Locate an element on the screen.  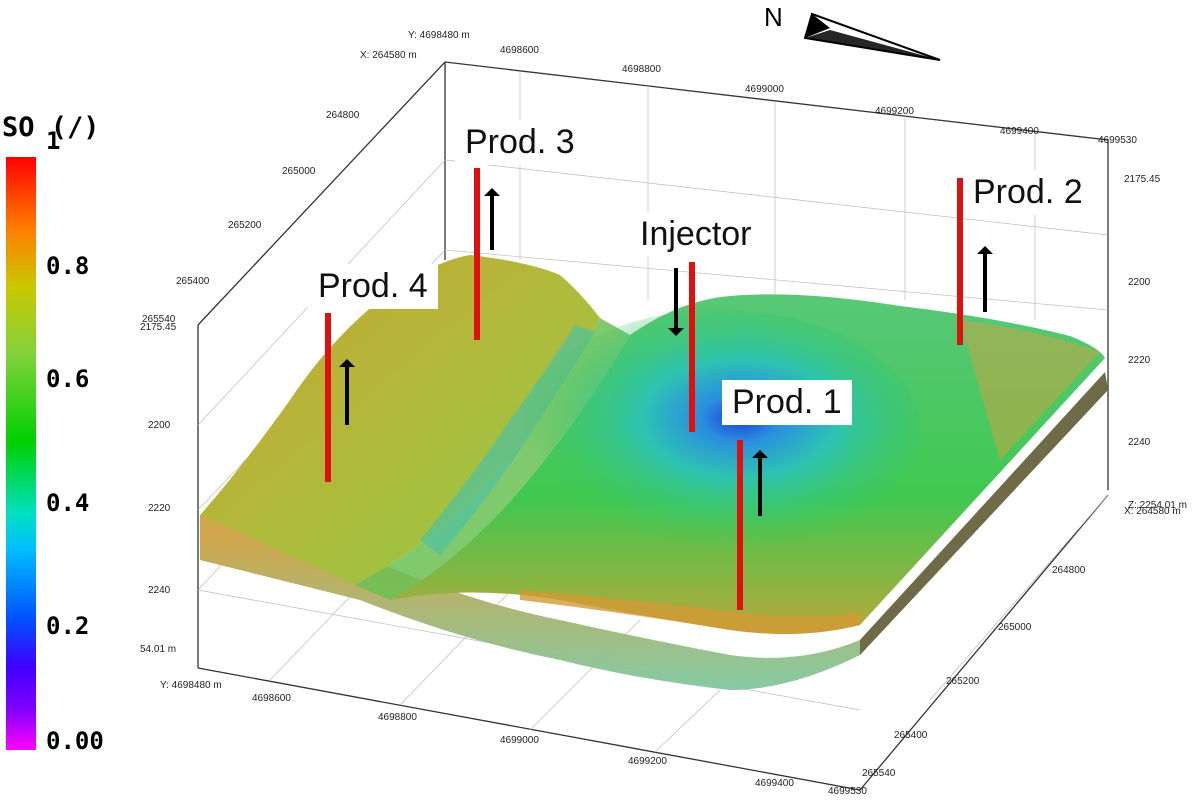
north-arrow-icon is located at coordinates (872, 36).